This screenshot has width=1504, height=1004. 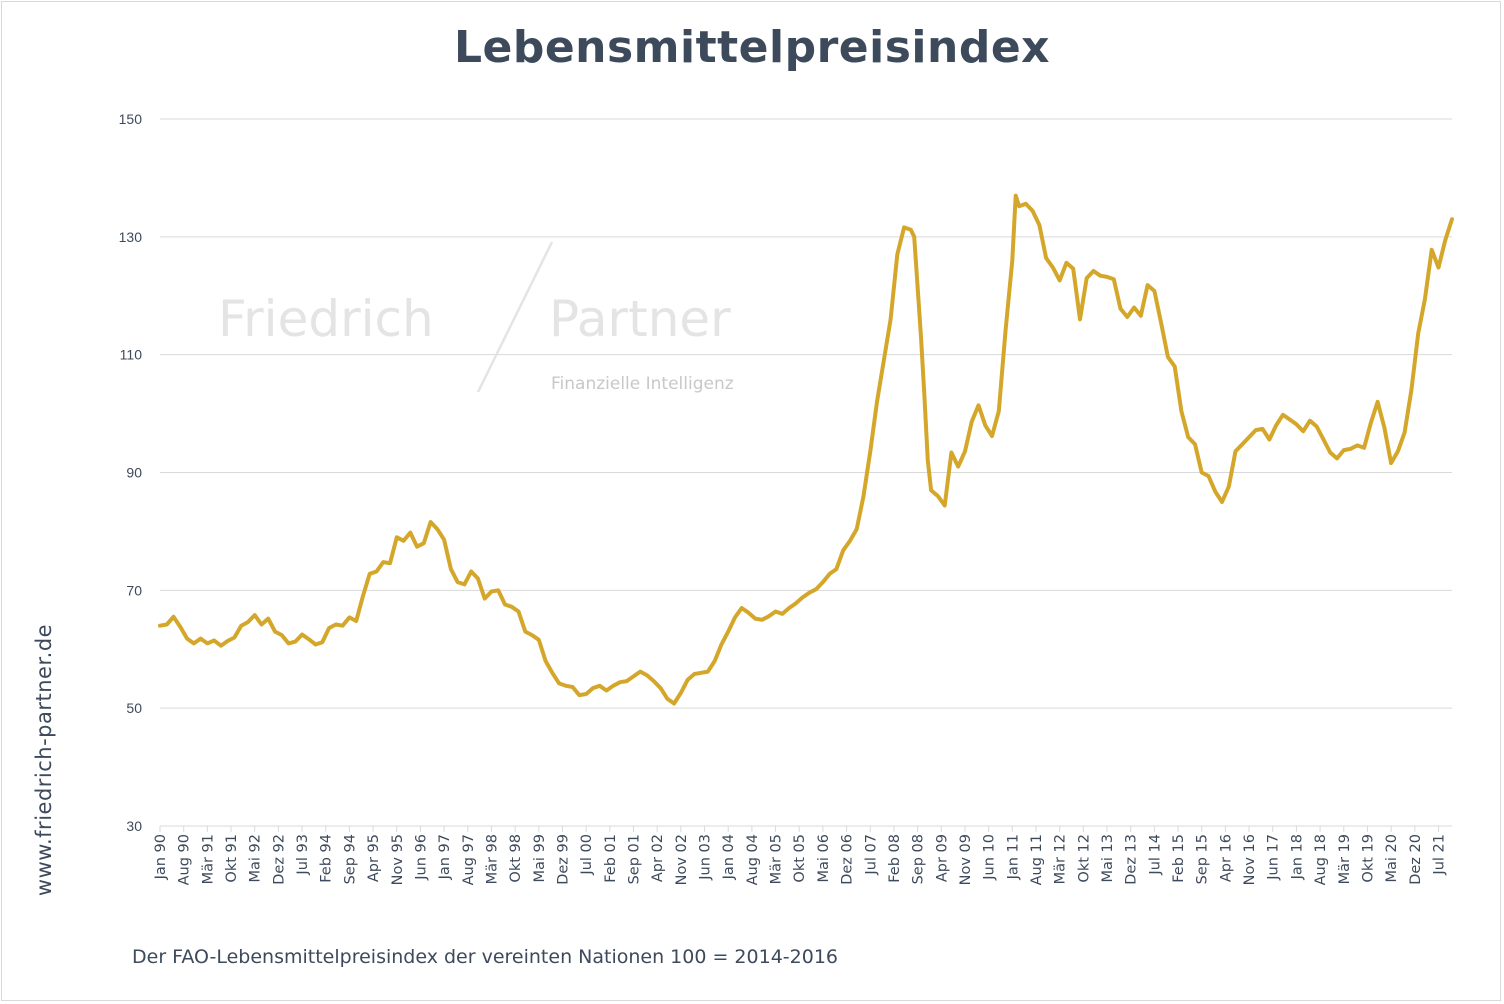 What do you see at coordinates (161, 857) in the screenshot?
I see `x-tick-label: Jan 90` at bounding box center [161, 857].